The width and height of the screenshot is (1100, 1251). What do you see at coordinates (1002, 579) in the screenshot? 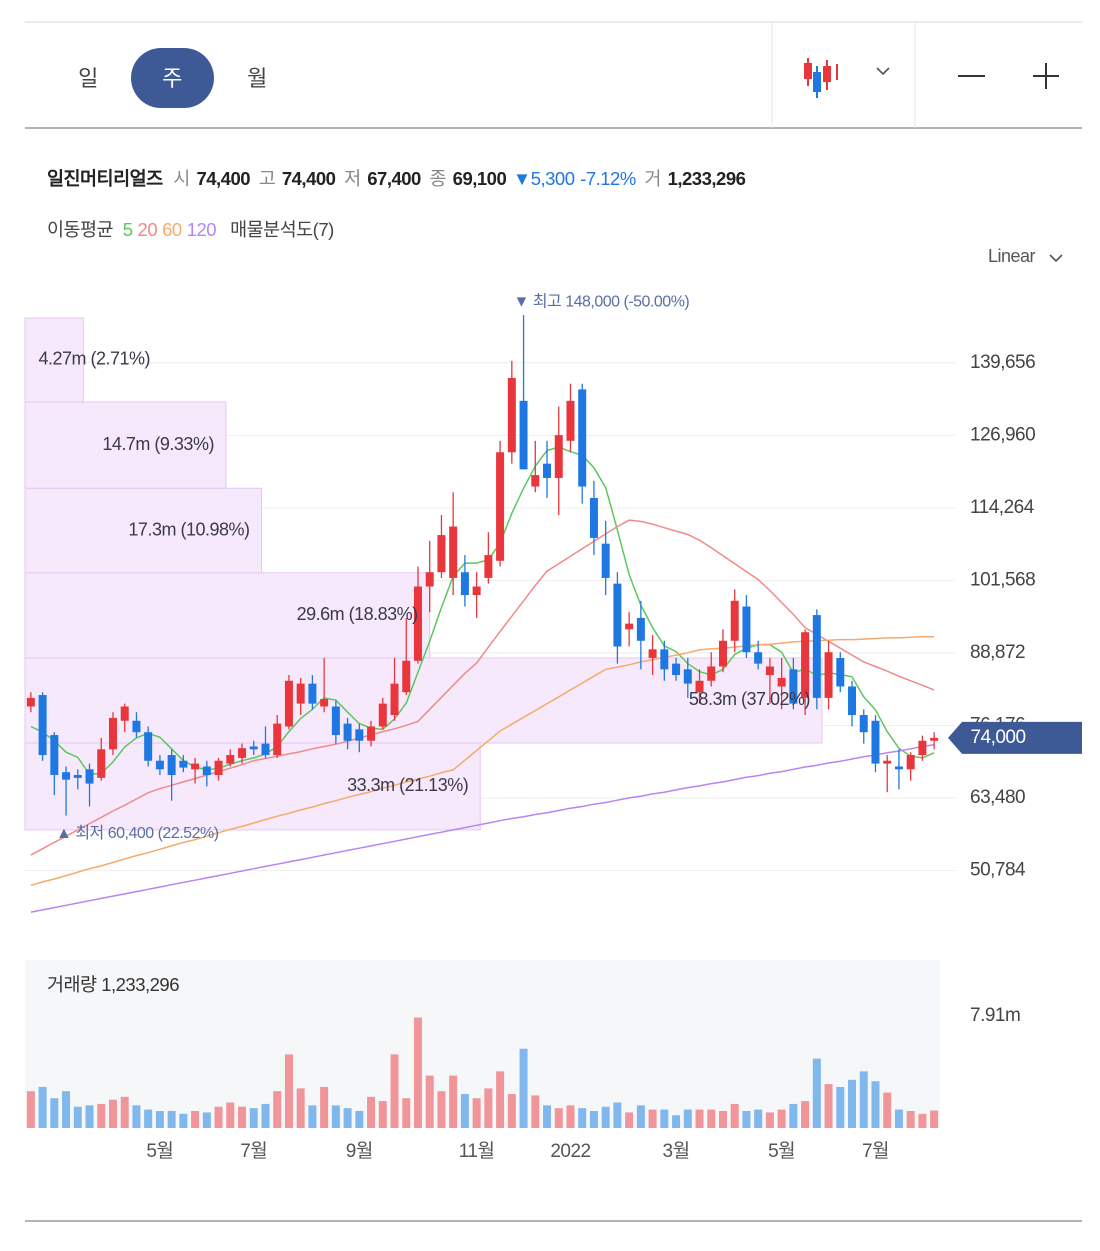
I see `y-tick-label: 101,568` at bounding box center [1002, 579].